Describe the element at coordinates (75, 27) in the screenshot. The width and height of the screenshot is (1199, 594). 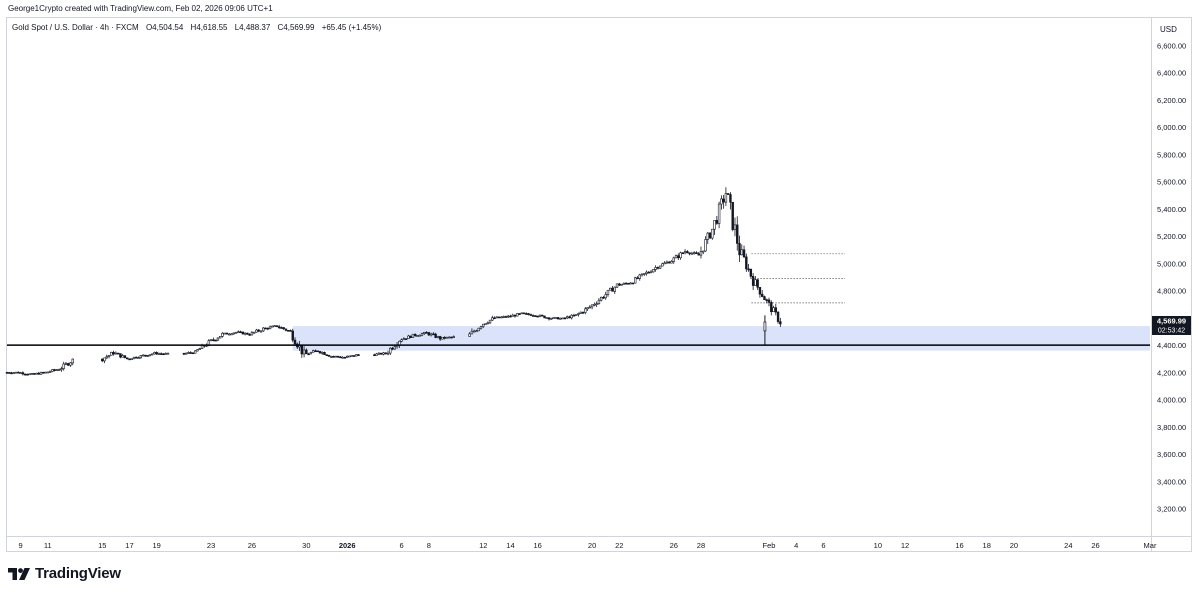
I see `symbol-name: Gold Spot / U.S. Dollar · 4h · FXCM` at that location.